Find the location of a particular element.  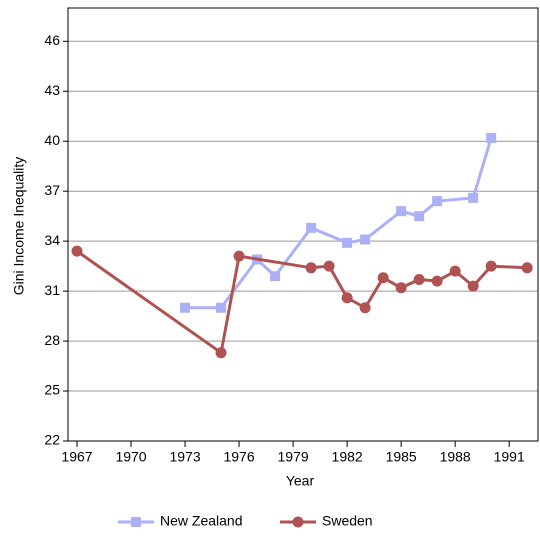

x-tick-label: 1970 is located at coordinates (130, 457).